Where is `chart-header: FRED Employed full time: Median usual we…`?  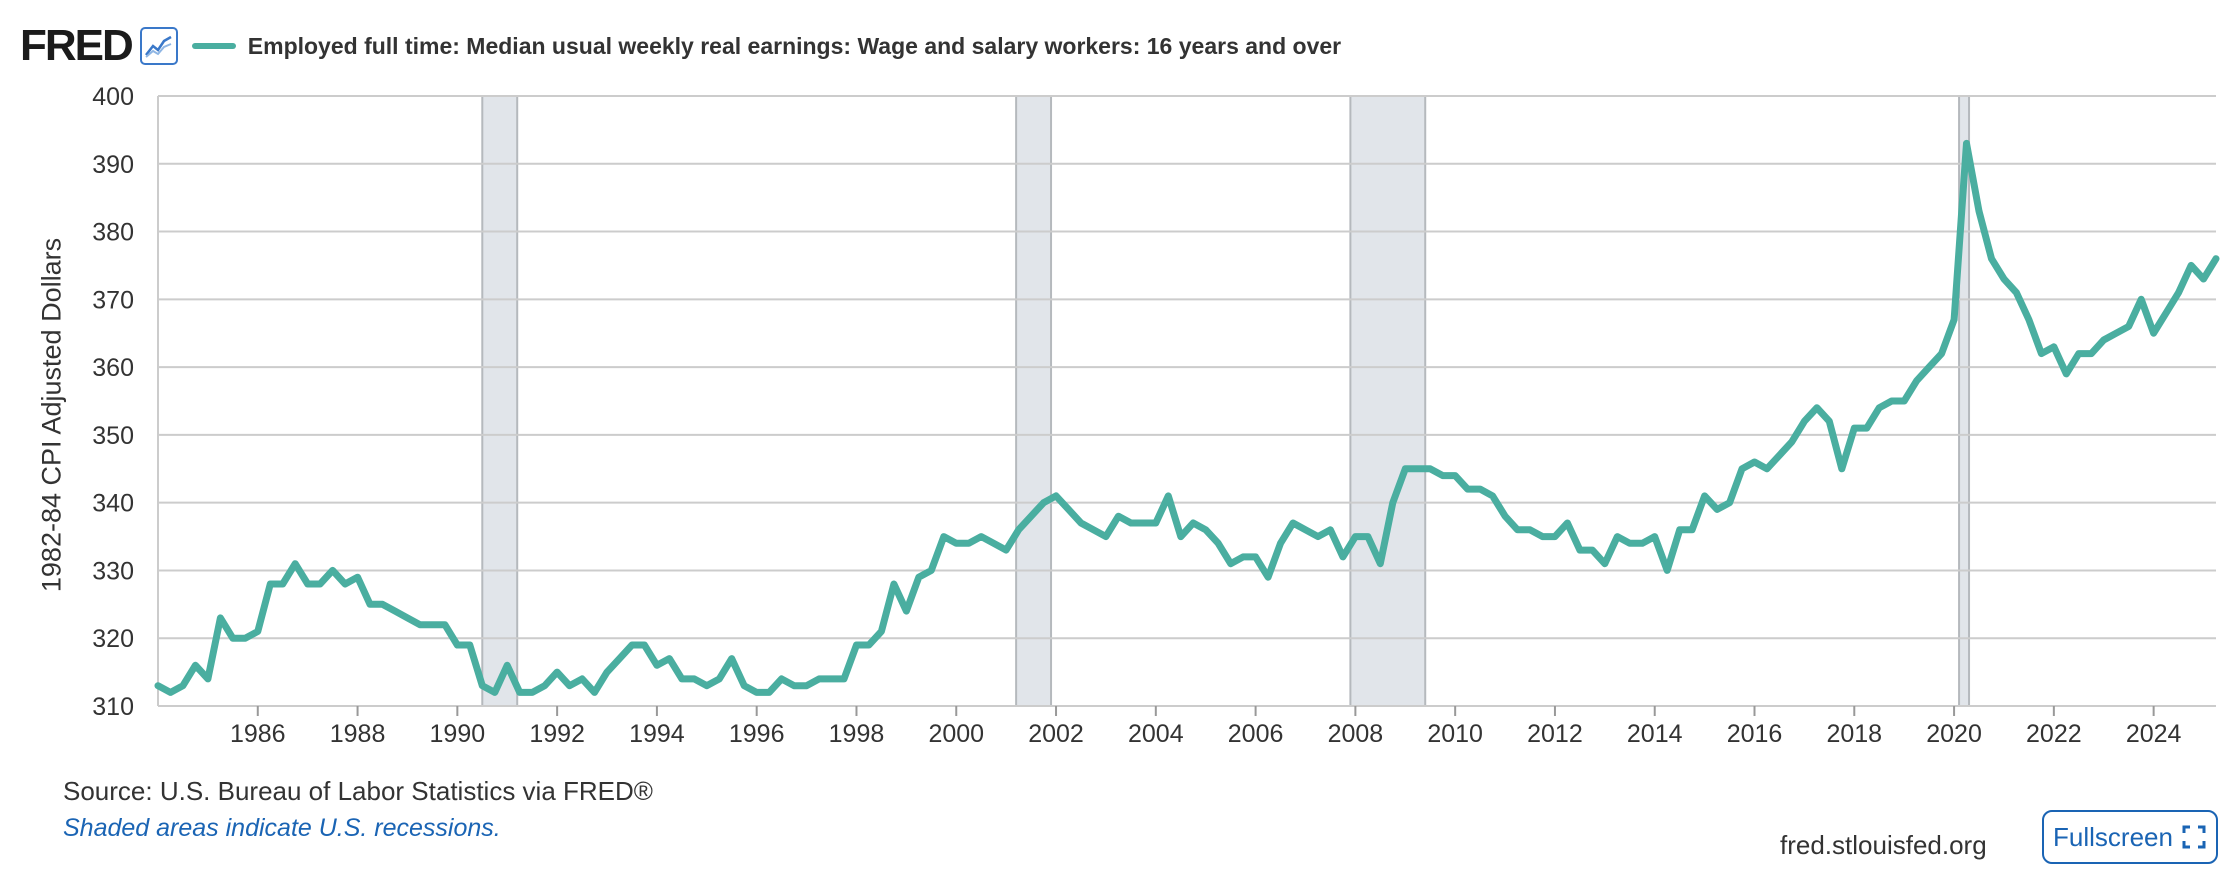 chart-header: FRED Employed full time: Median usual we… is located at coordinates (680, 46).